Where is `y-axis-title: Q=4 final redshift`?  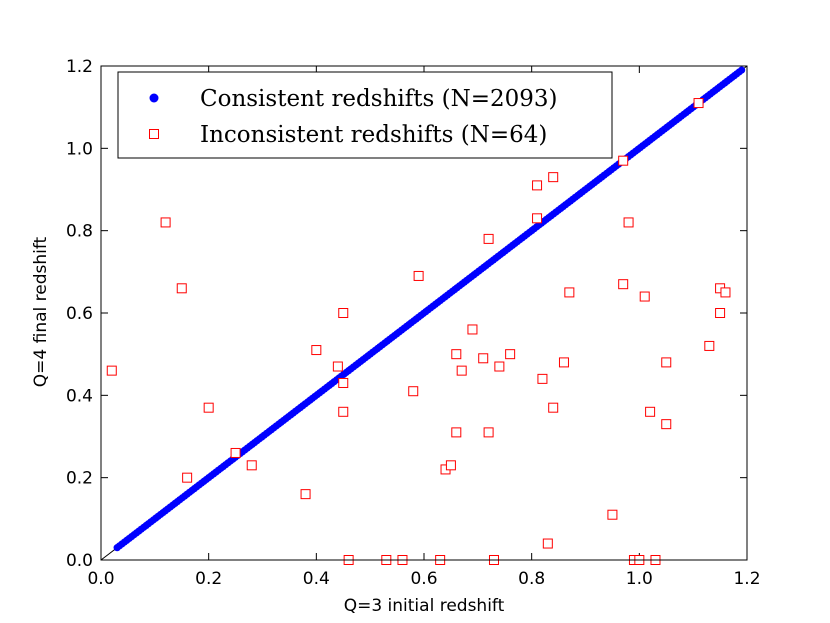
y-axis-title: Q=4 final redshift is located at coordinates (41, 311).